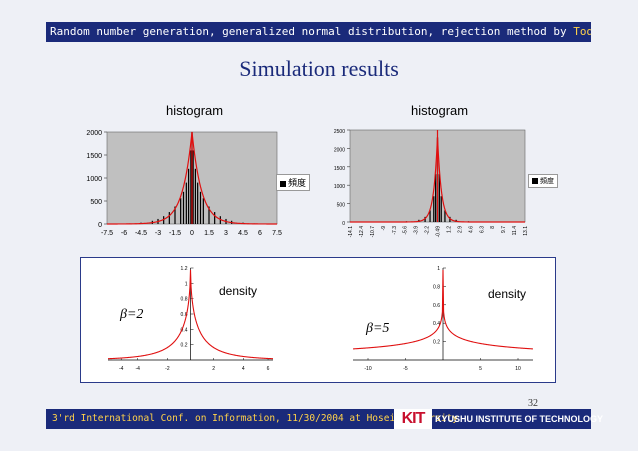 This screenshot has width=638, height=451. Describe the element at coordinates (319, 68) in the screenshot. I see `slide-title: Simulation results` at that location.